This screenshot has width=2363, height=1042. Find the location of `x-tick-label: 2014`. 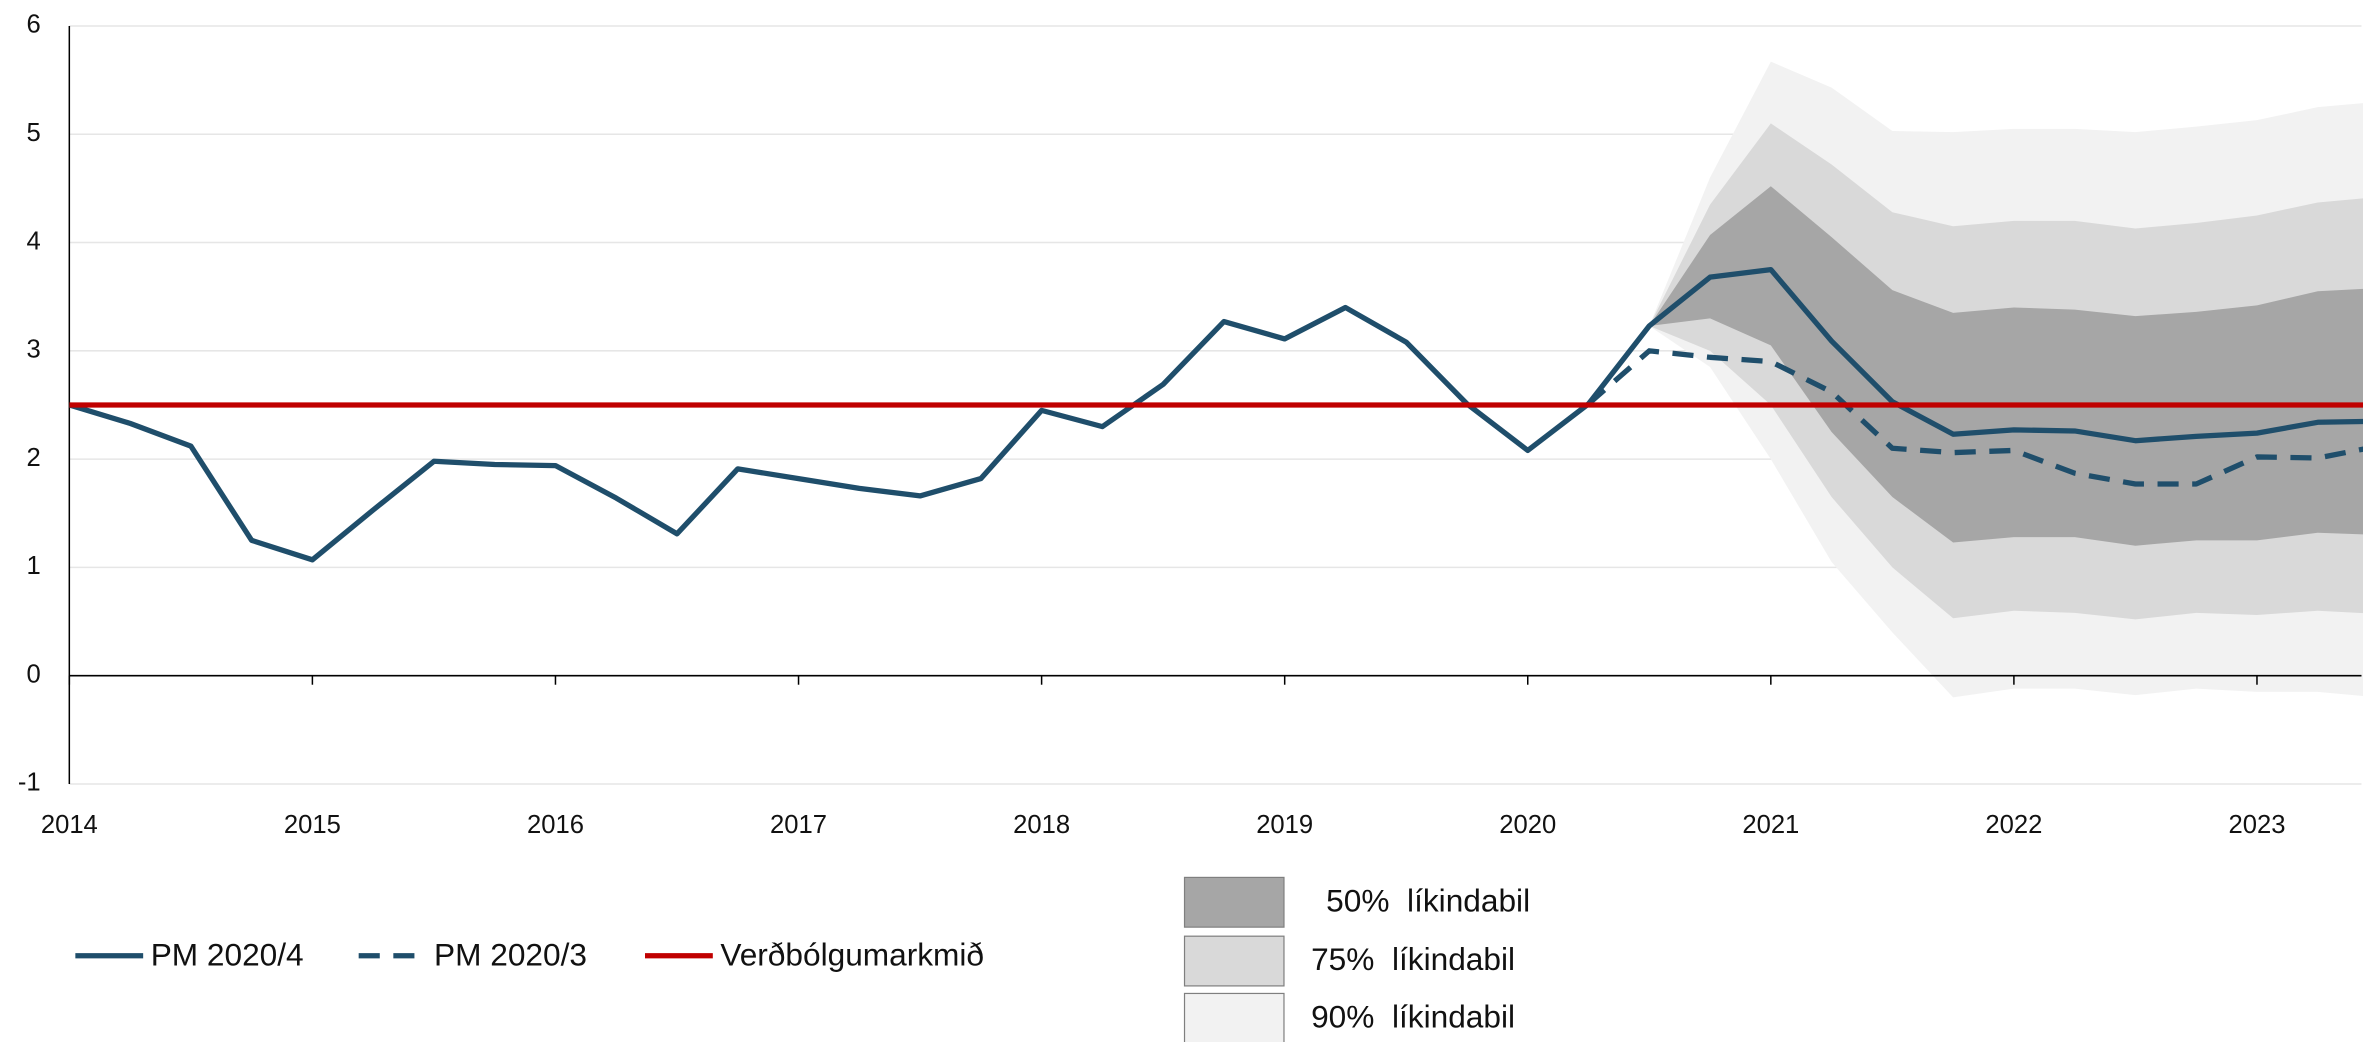

x-tick-label: 2014 is located at coordinates (69, 825).